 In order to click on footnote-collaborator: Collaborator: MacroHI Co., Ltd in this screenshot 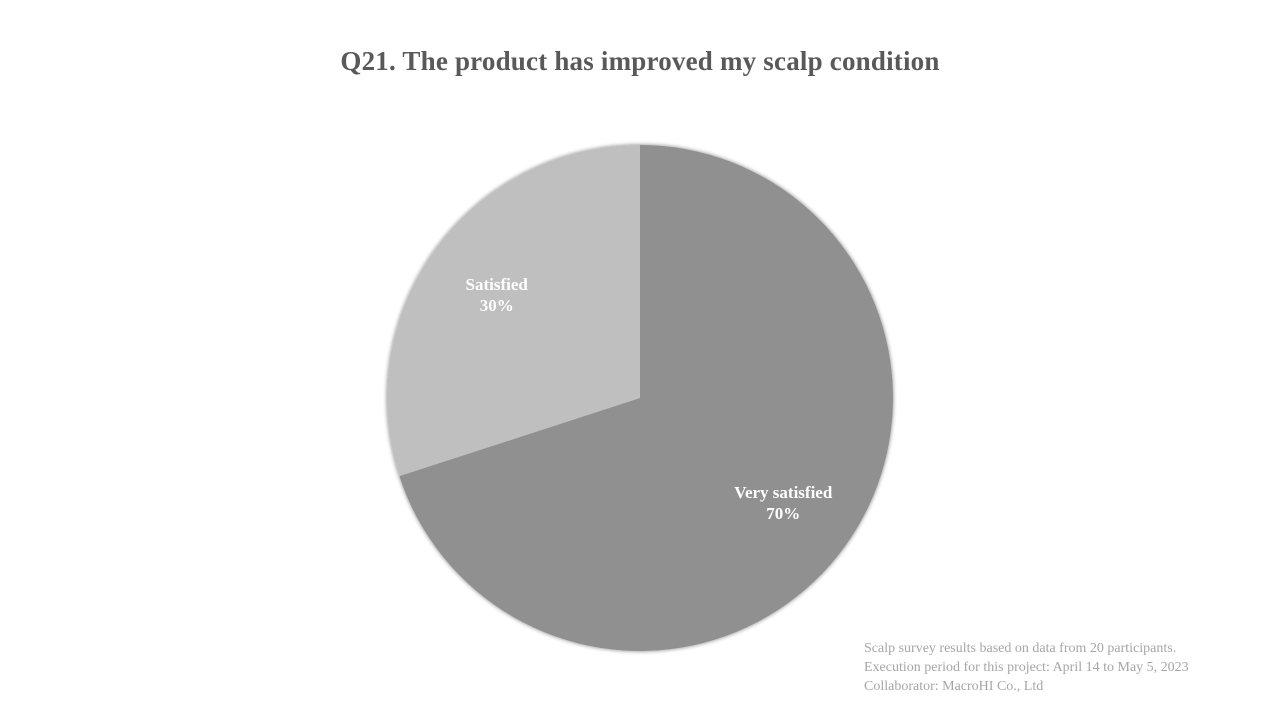, I will do `click(954, 686)`.